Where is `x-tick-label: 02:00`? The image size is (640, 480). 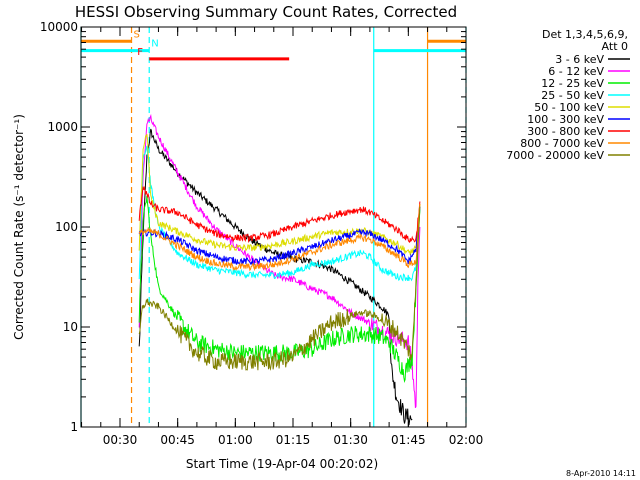 x-tick-label: 02:00 is located at coordinates (466, 440).